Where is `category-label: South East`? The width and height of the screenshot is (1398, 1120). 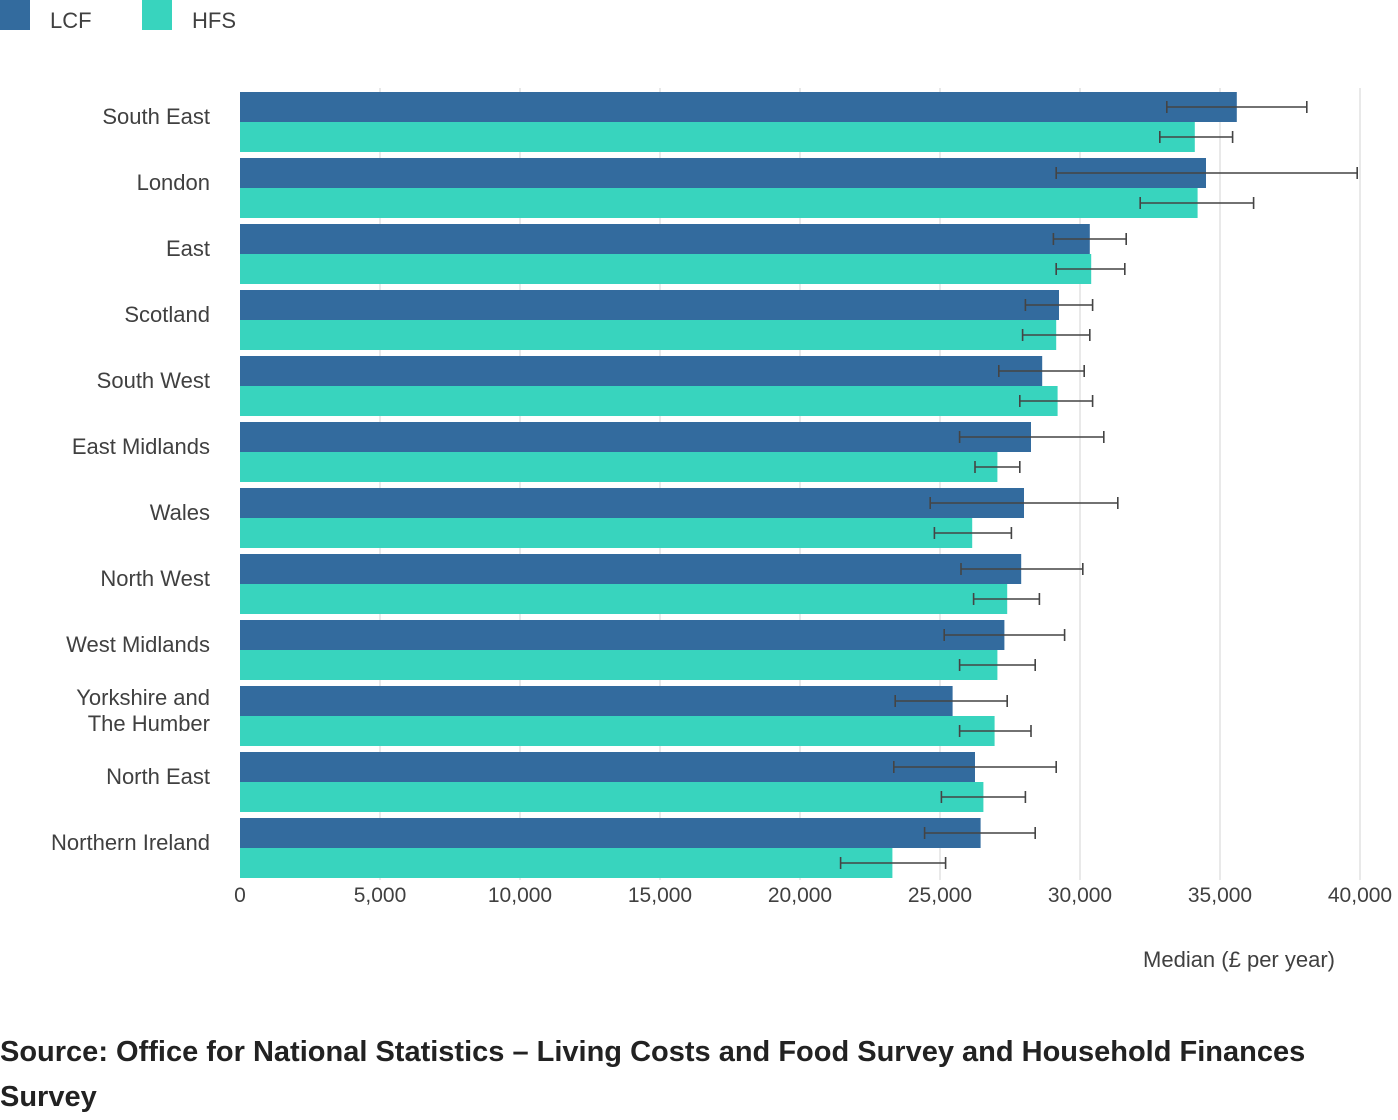
category-label: South East is located at coordinates (156, 116).